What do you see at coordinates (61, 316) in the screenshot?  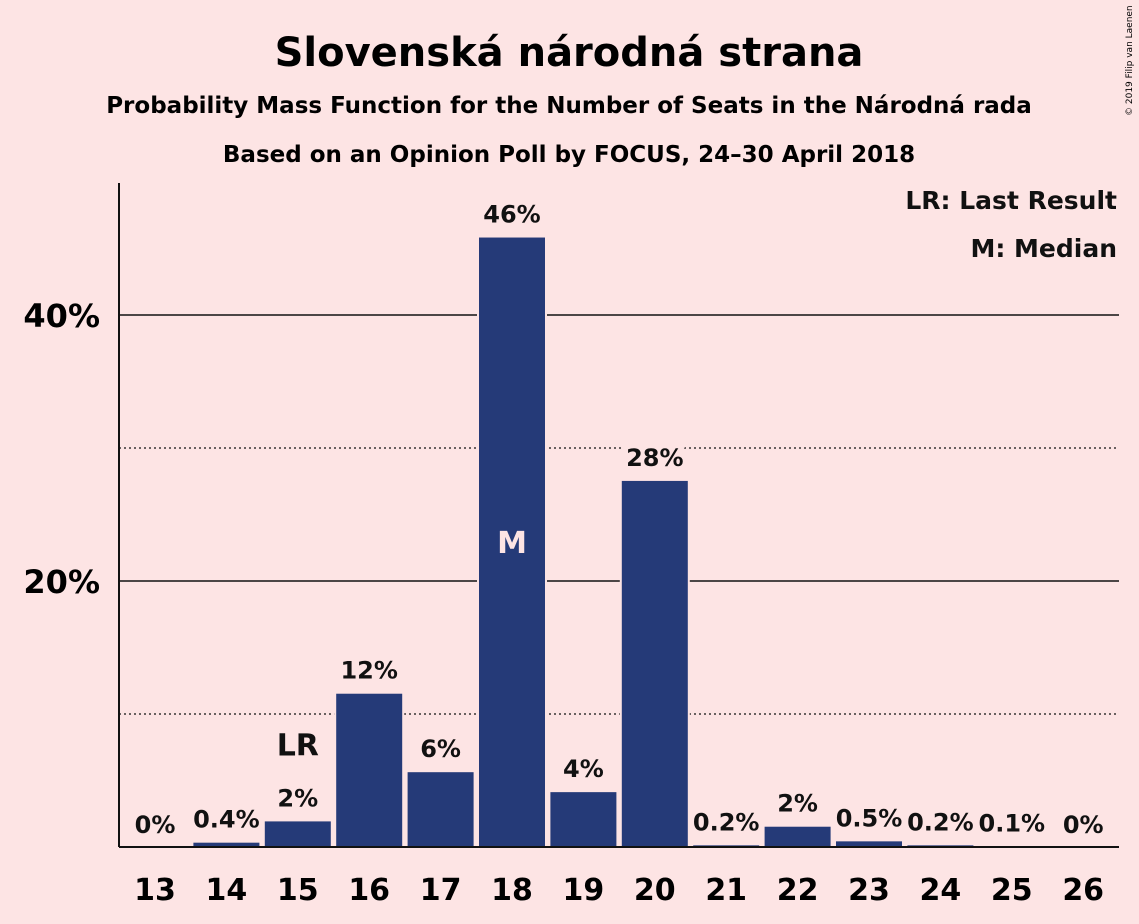 I see `y-tick-label: 40%` at bounding box center [61, 316].